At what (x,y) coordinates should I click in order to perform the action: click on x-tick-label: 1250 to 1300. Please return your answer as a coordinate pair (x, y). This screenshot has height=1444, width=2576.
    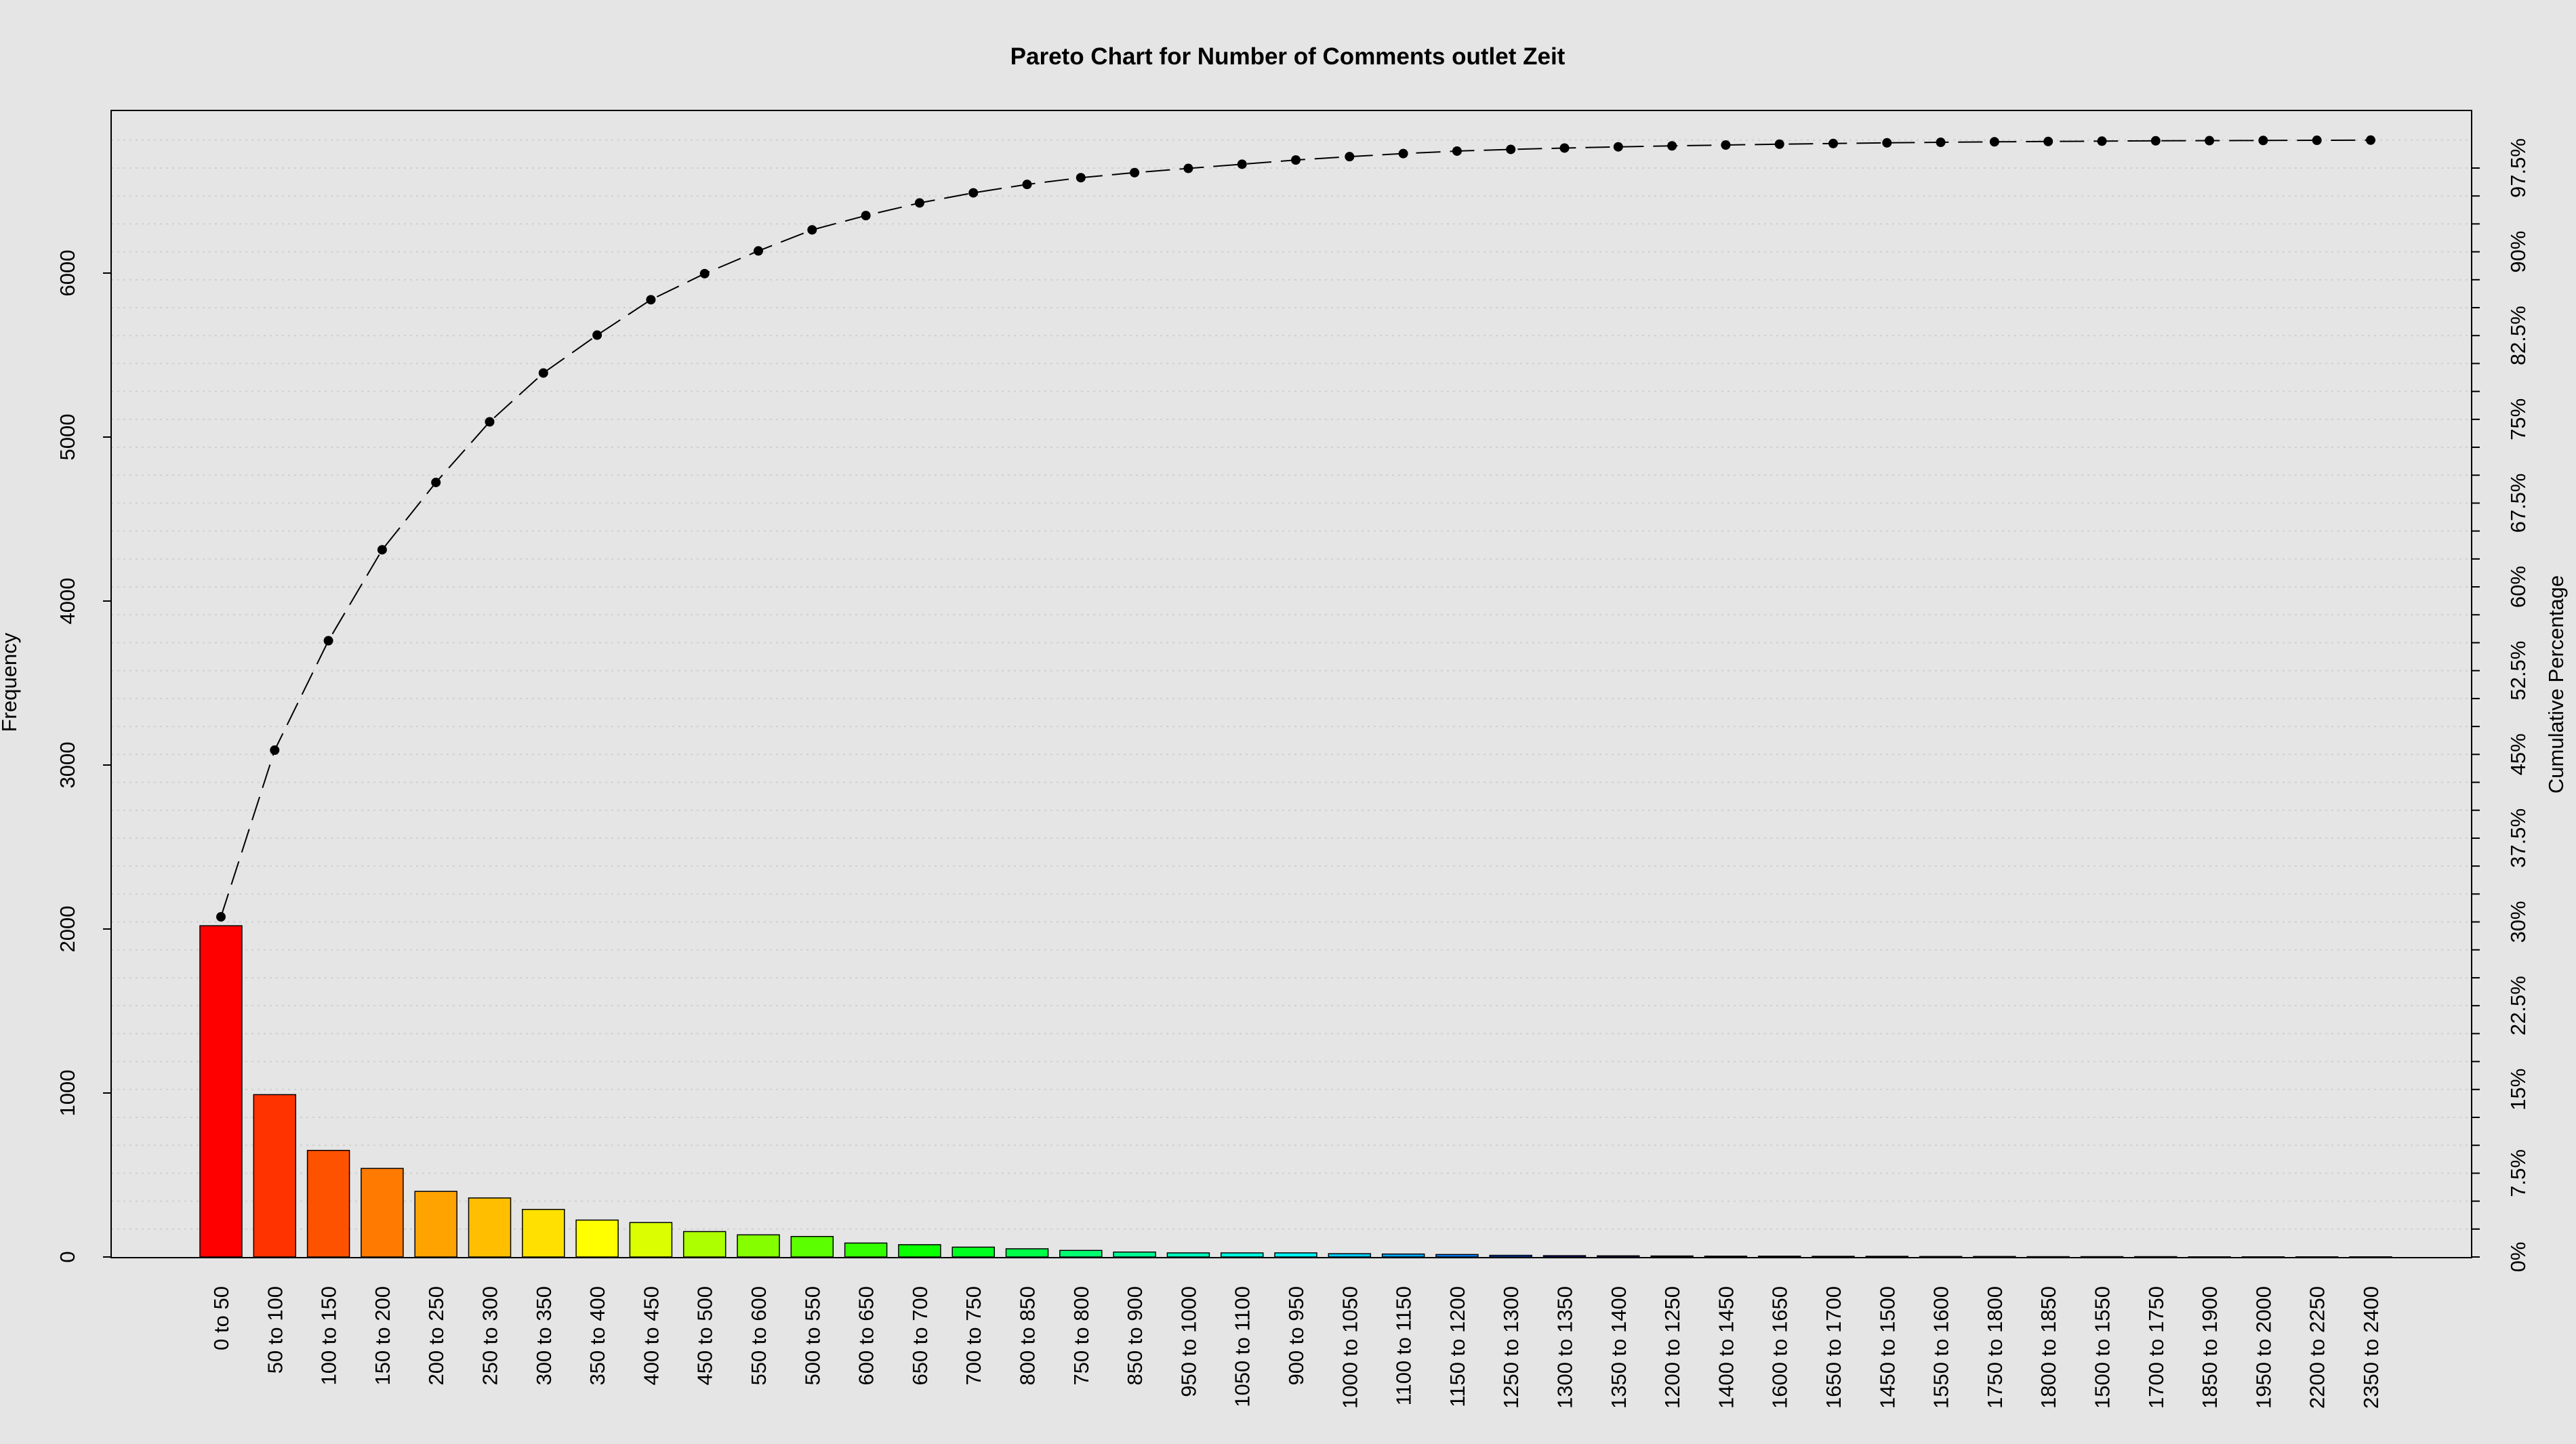
    Looking at the image, I should click on (1511, 1347).